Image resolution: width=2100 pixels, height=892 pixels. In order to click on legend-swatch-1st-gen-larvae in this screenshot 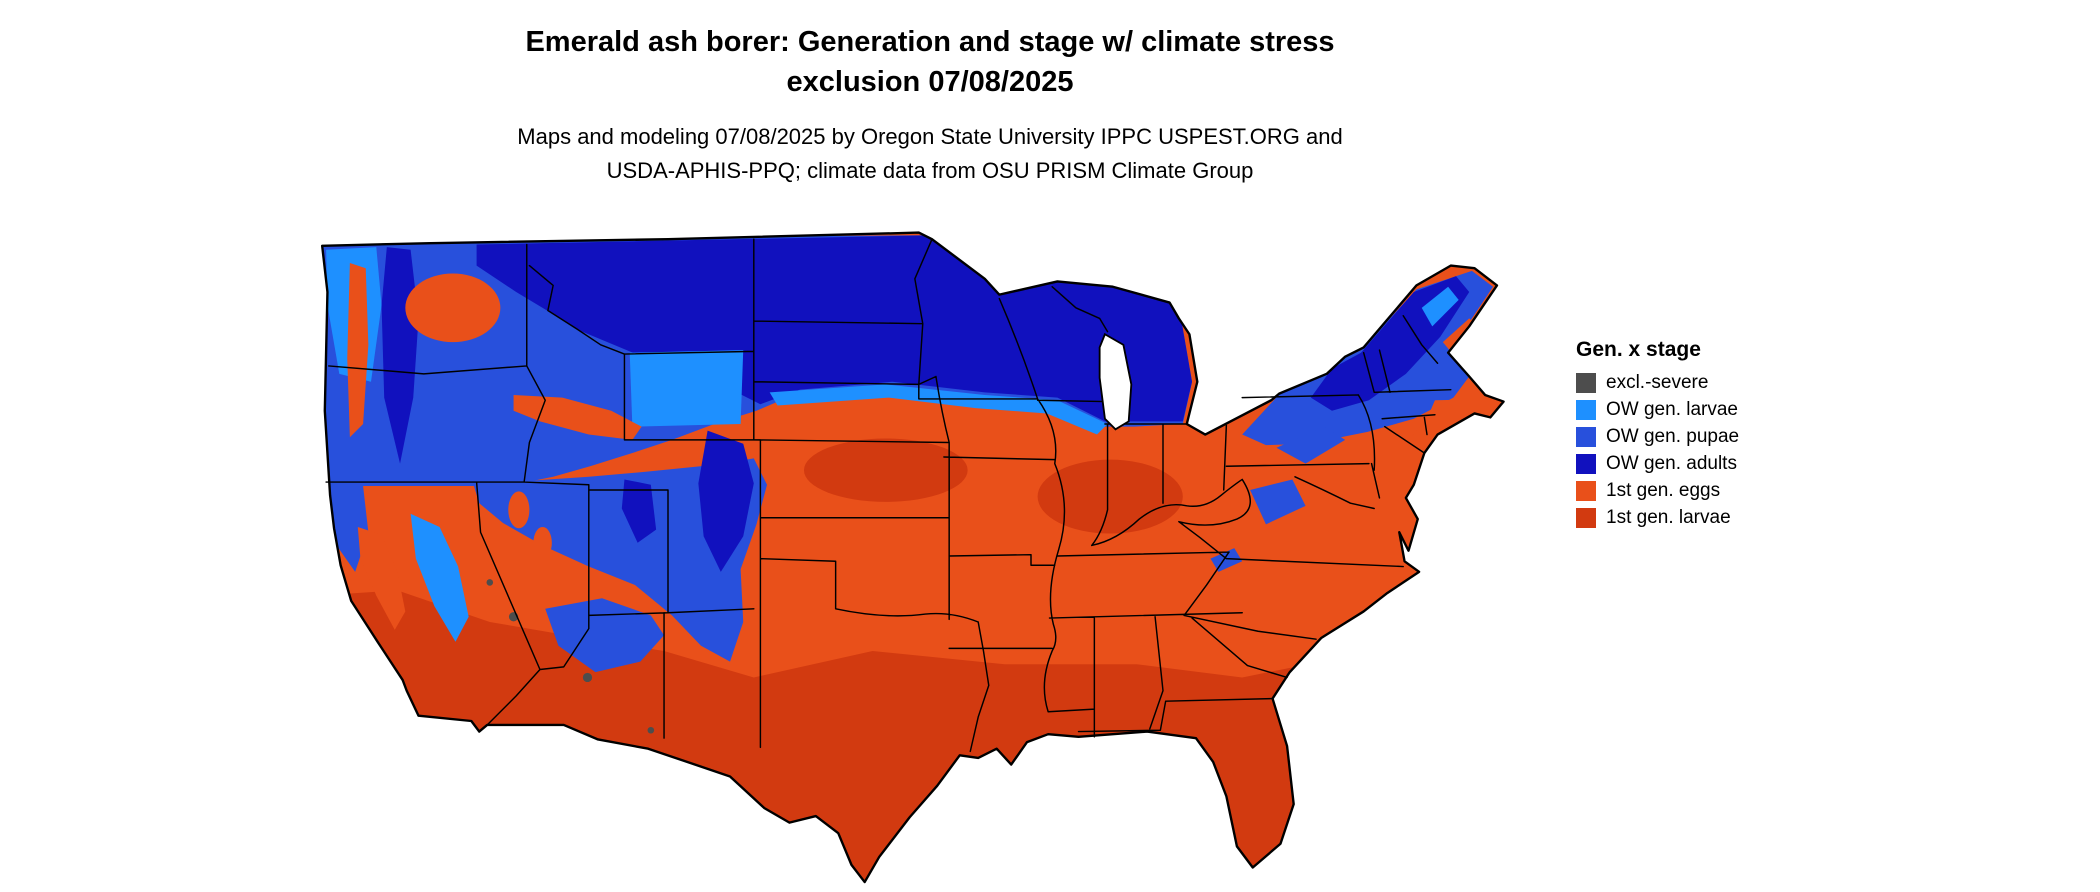, I will do `click(1586, 518)`.